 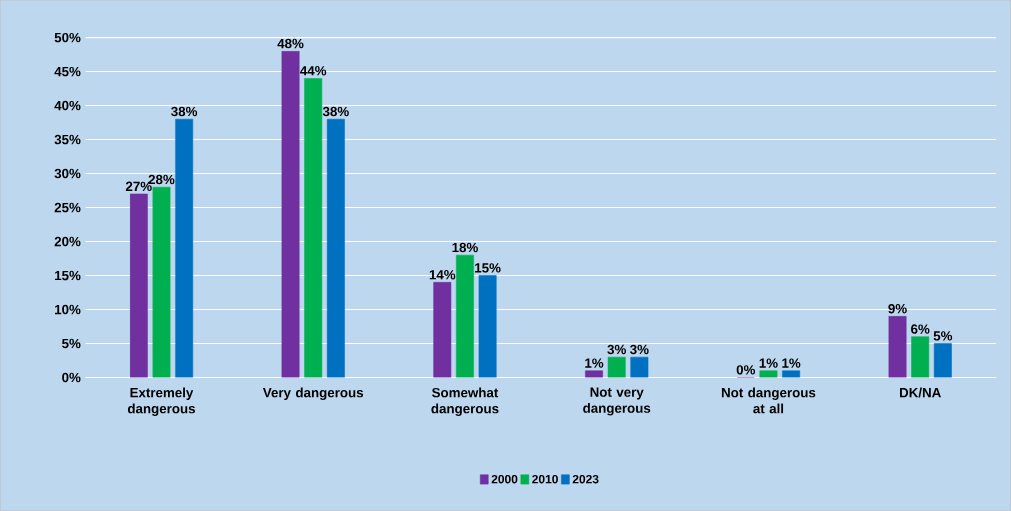 I want to click on y-tick-label: 20%, so click(x=67, y=241).